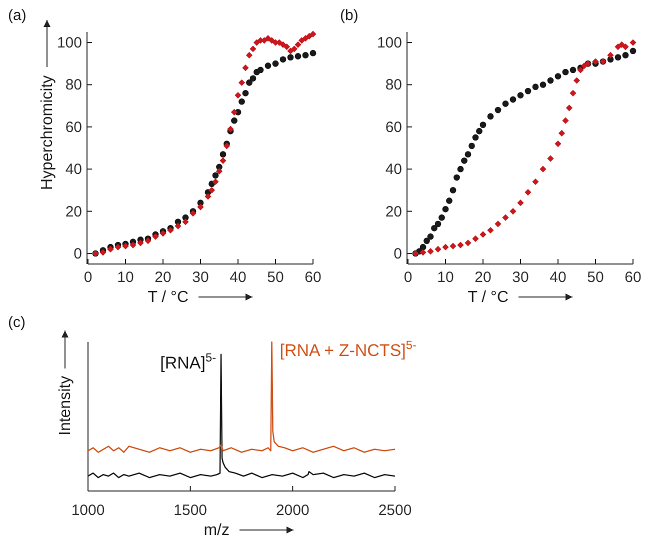  What do you see at coordinates (217, 529) in the screenshot?
I see `x-axis-title: m/z` at bounding box center [217, 529].